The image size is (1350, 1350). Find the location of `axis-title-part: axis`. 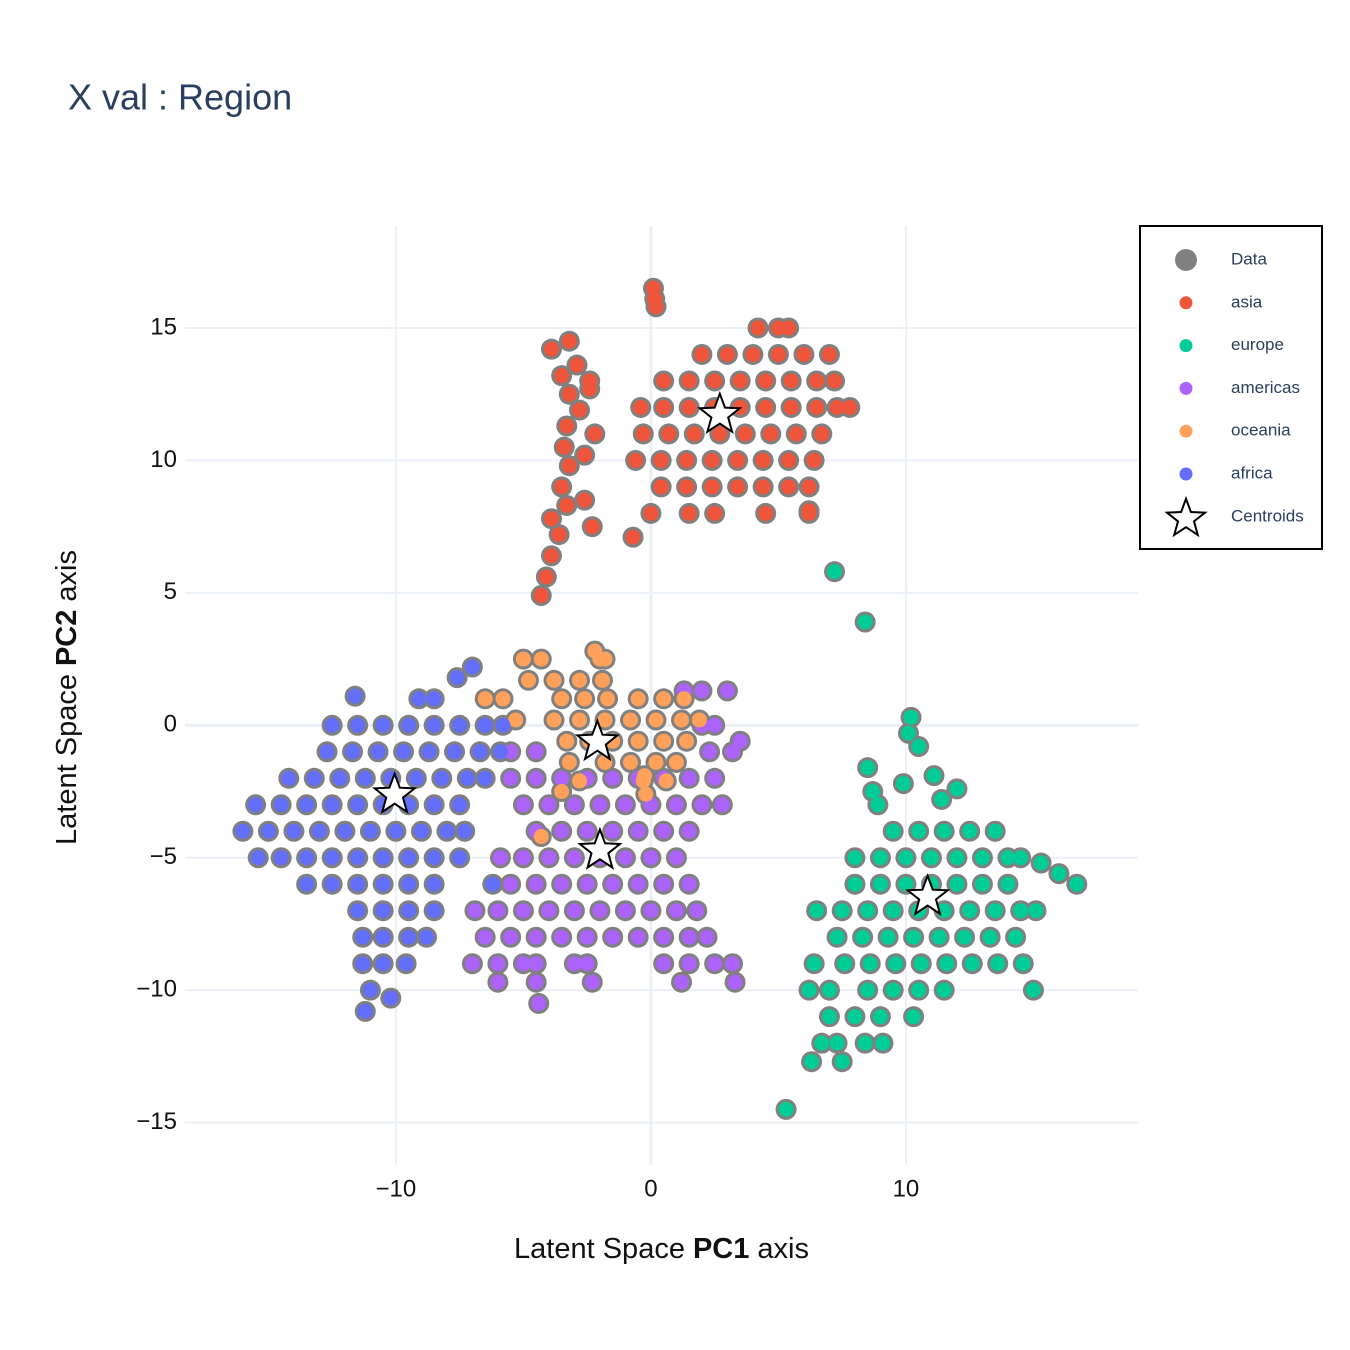

axis-title-part: axis is located at coordinates (783, 1249).